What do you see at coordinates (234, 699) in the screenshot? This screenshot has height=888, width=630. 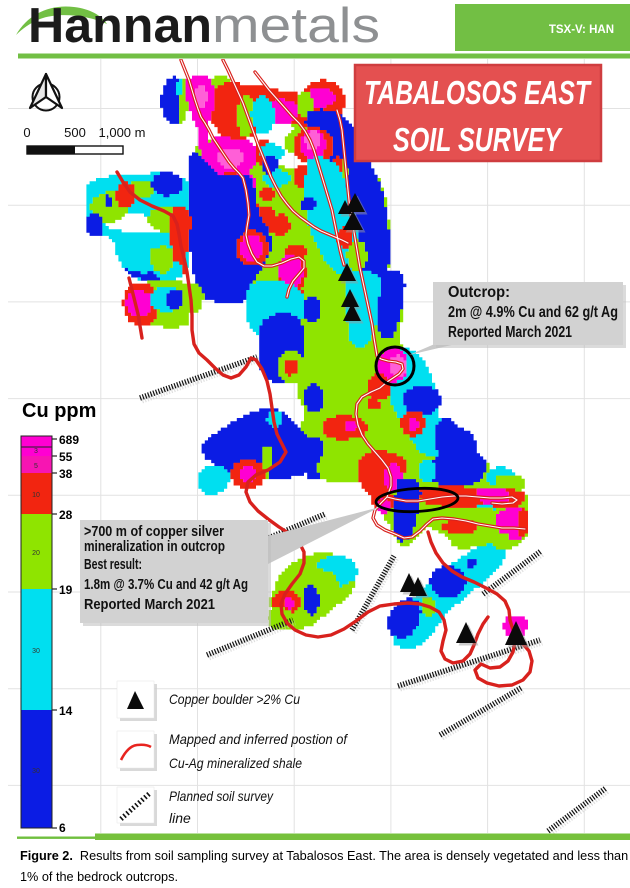 I see `svg-text: Copper boulder >2% Cu` at bounding box center [234, 699].